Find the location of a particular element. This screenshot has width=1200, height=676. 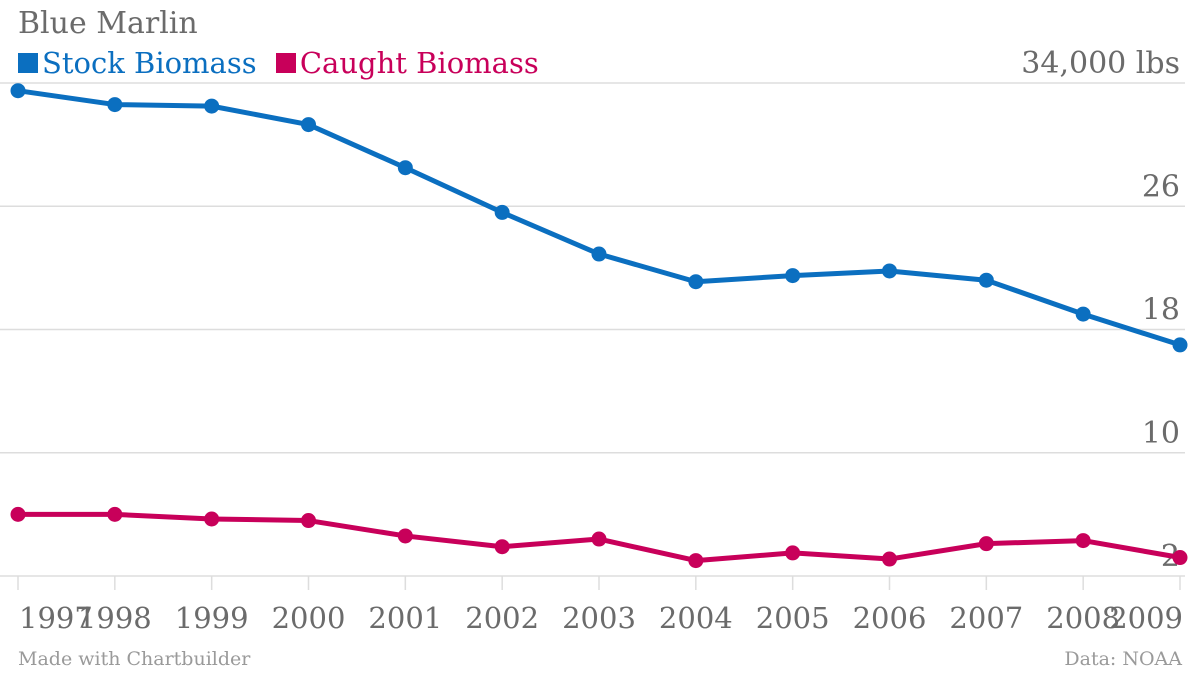

x-tick-label: 2004 is located at coordinates (696, 618).